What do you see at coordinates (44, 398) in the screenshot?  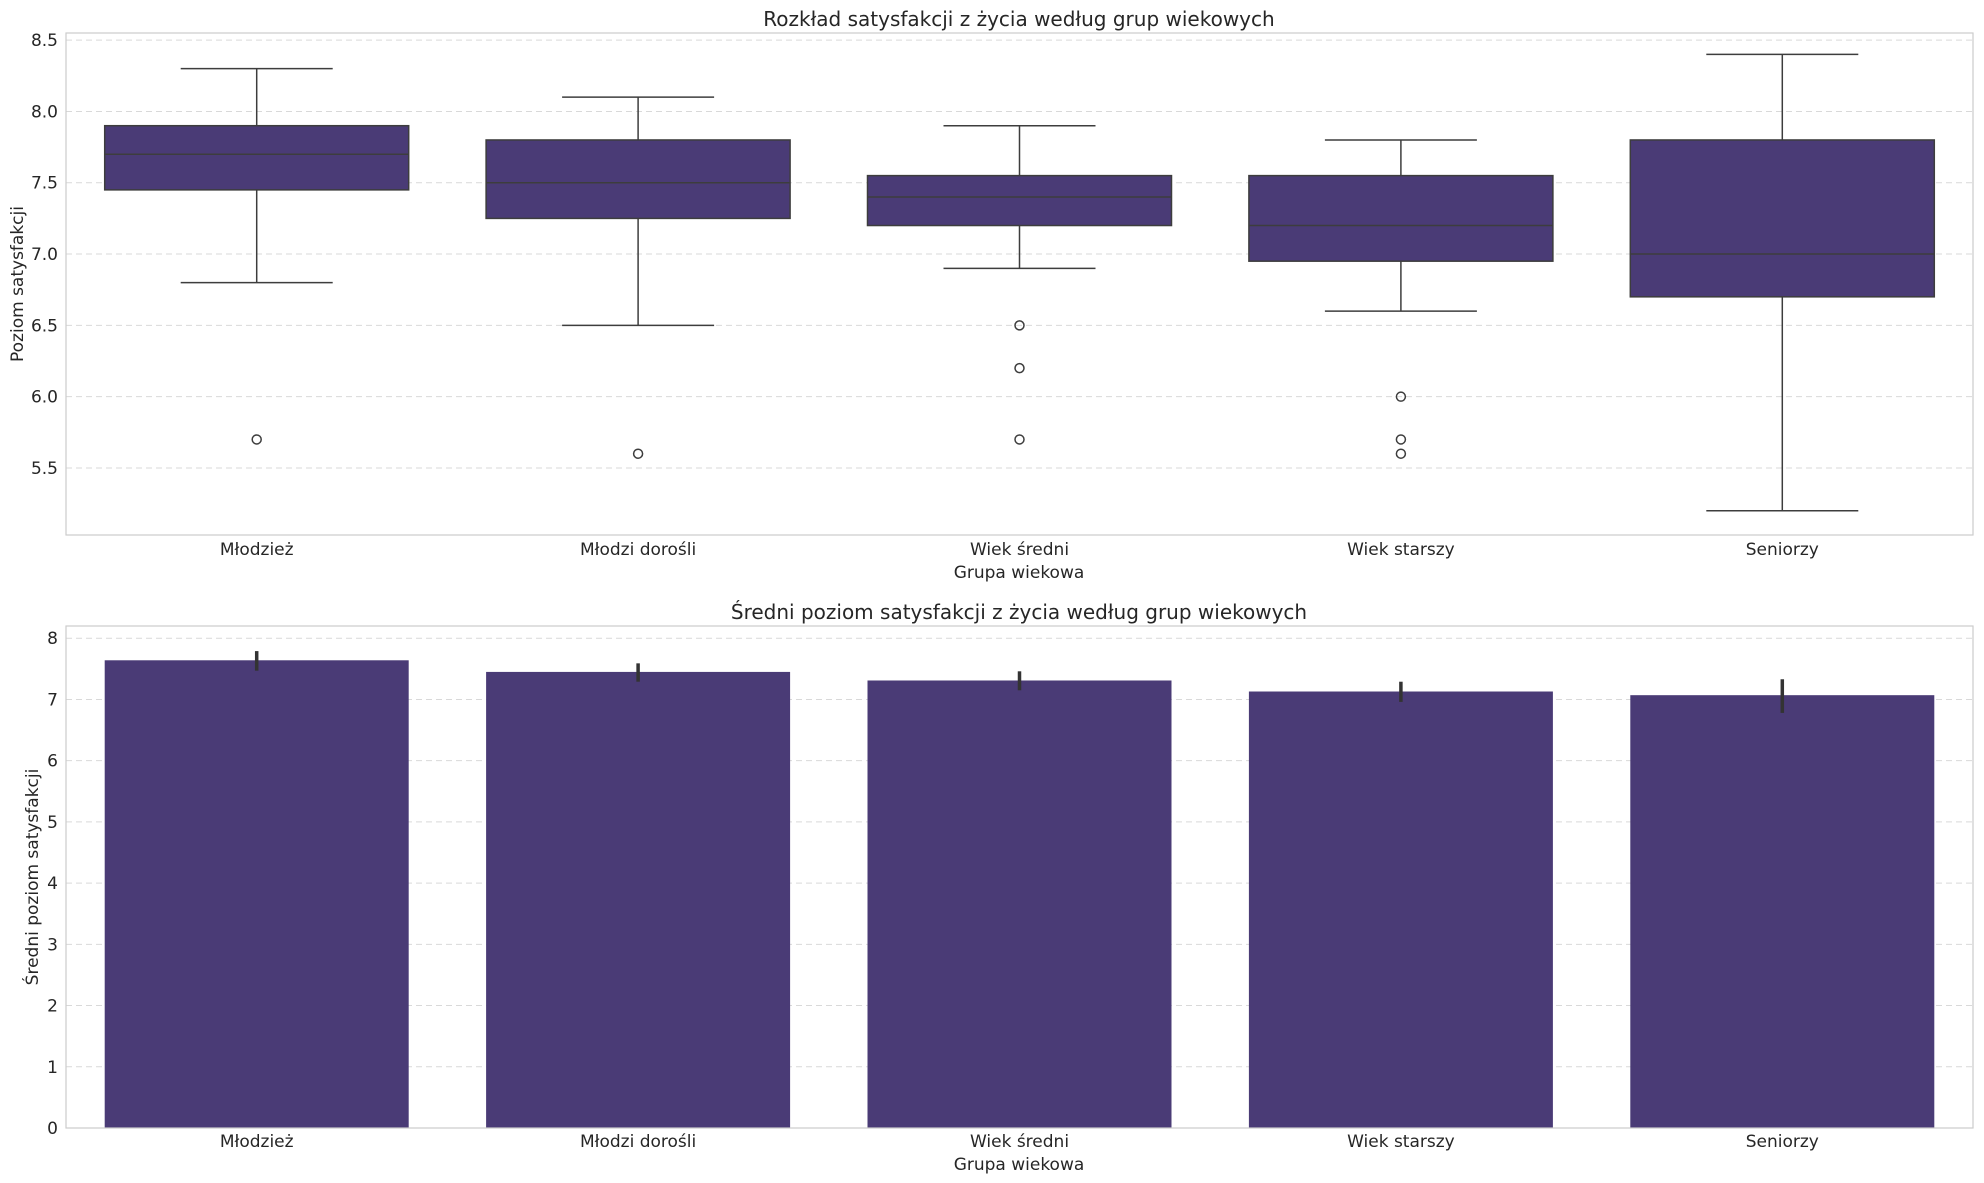 I see `y-tick-label: 6.0` at bounding box center [44, 398].